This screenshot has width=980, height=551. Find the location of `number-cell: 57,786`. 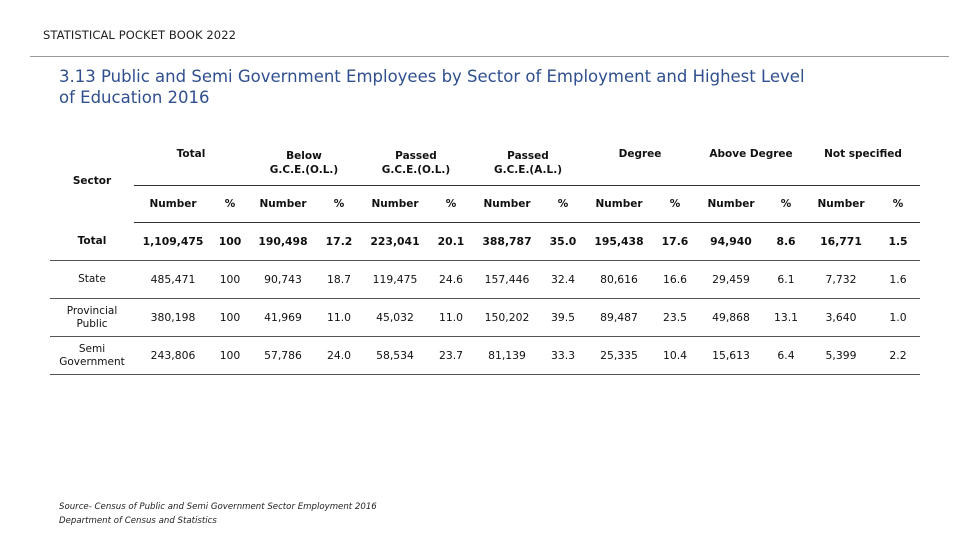

number-cell: 57,786 is located at coordinates (283, 355).